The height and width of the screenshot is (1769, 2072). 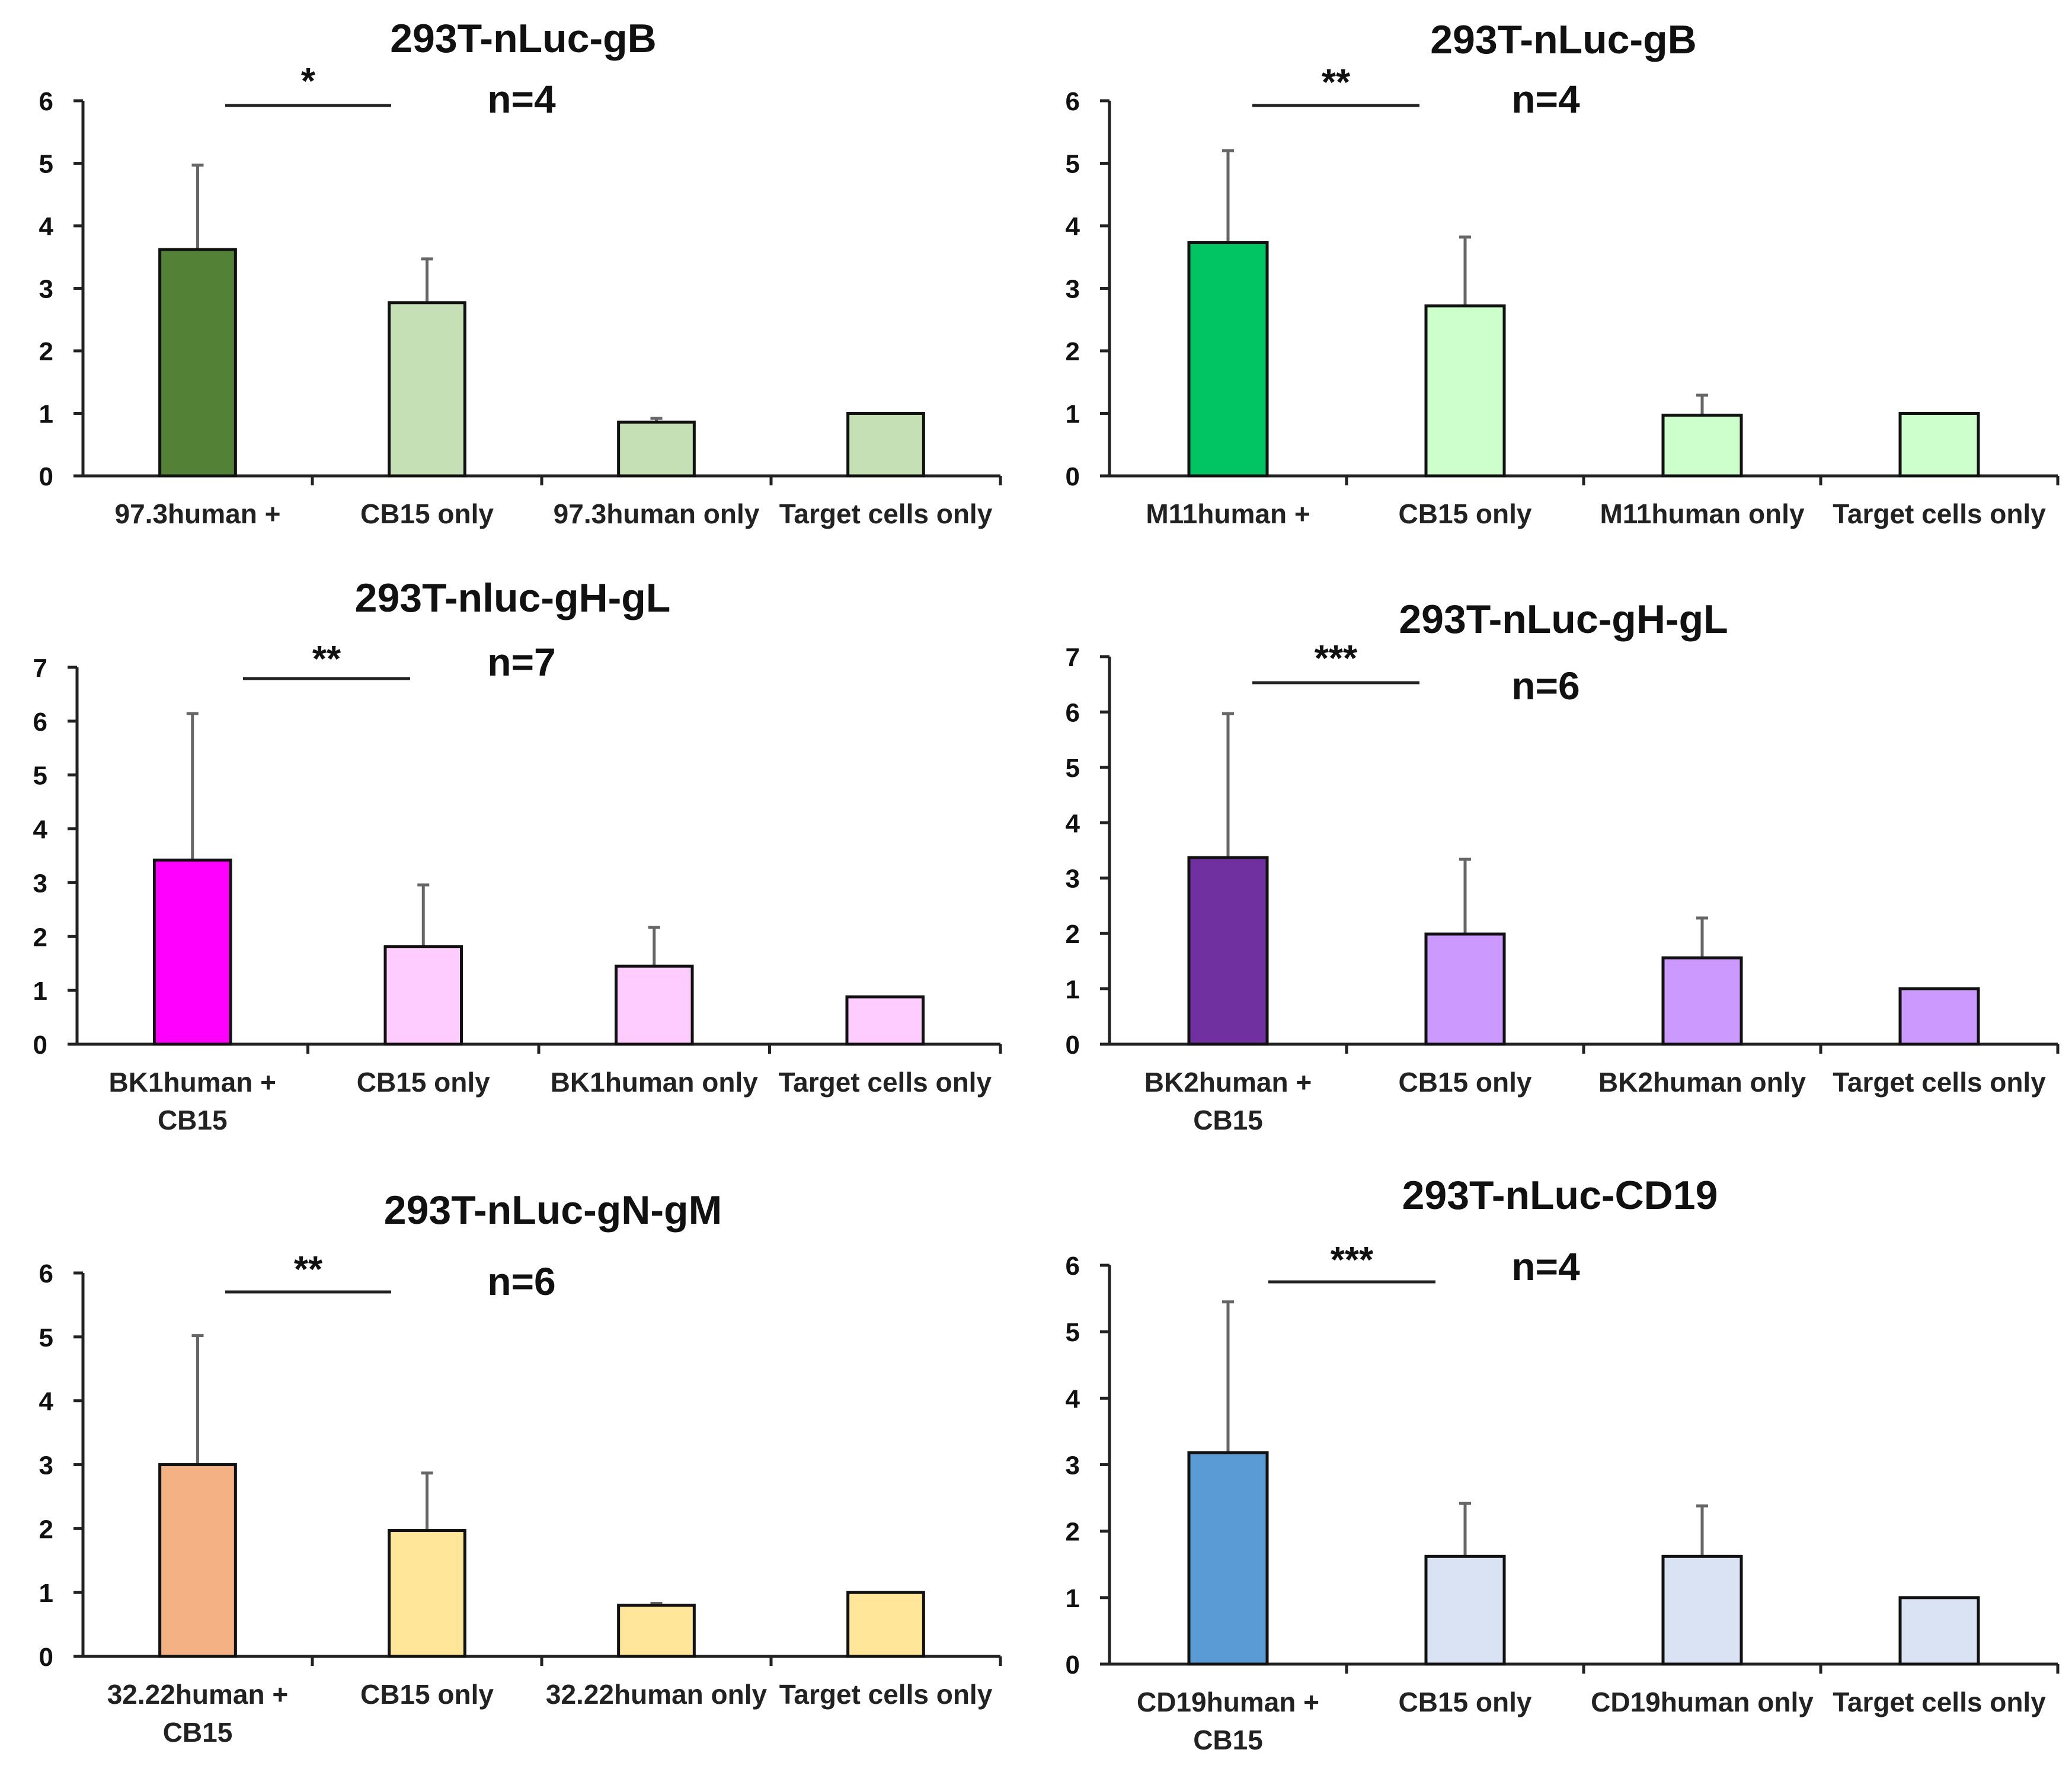 What do you see at coordinates (657, 513) in the screenshot?
I see `x-tick-label: 97.3human only` at bounding box center [657, 513].